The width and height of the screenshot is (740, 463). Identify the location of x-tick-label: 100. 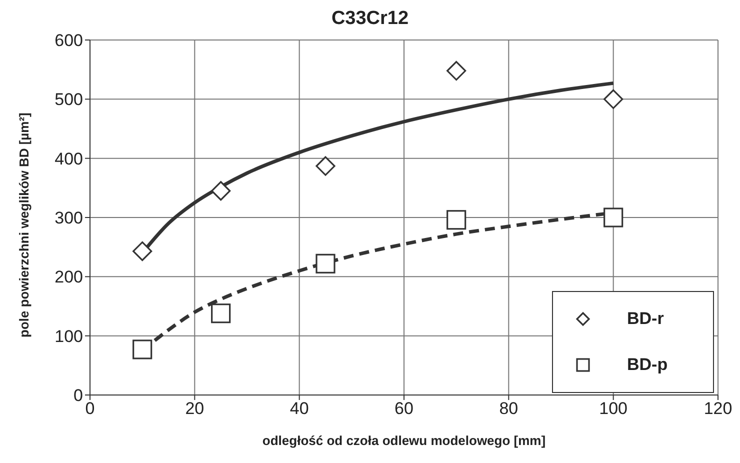
(613, 408).